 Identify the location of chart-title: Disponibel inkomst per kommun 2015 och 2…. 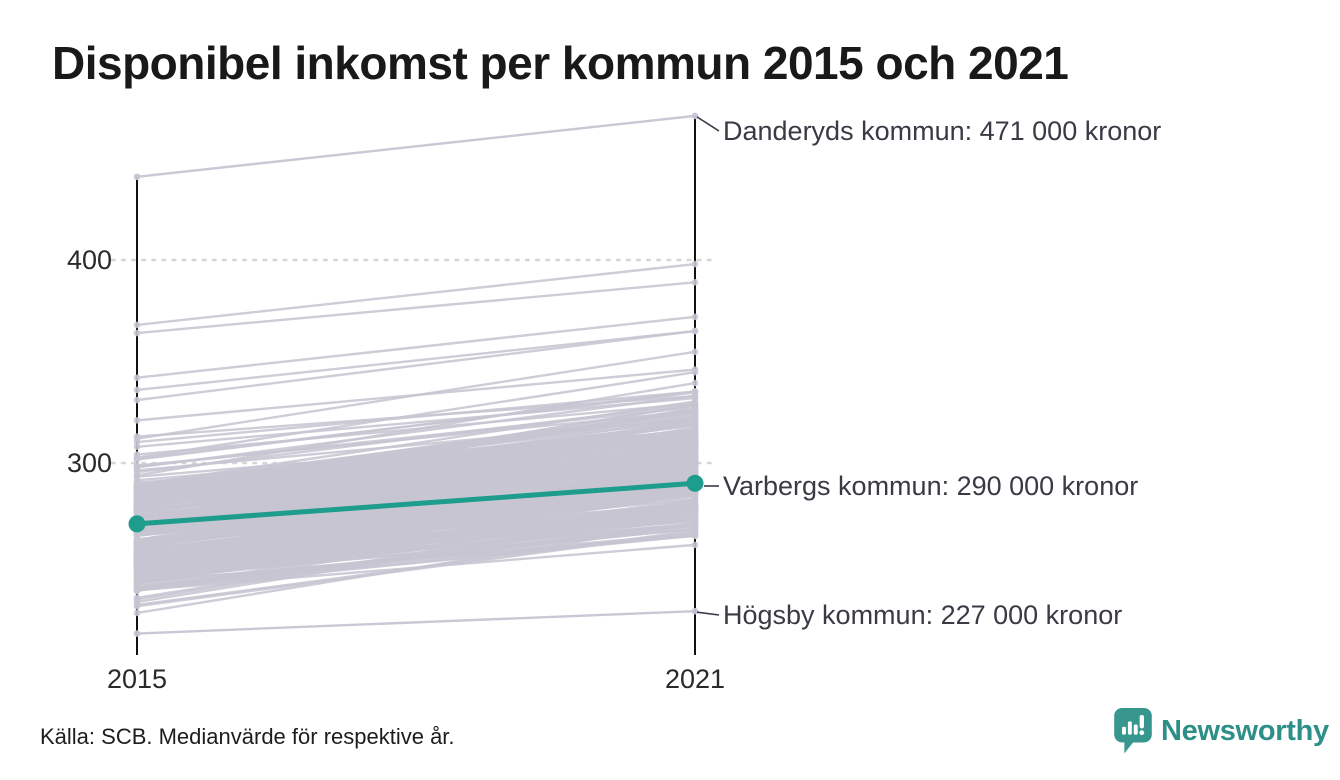
(560, 63).